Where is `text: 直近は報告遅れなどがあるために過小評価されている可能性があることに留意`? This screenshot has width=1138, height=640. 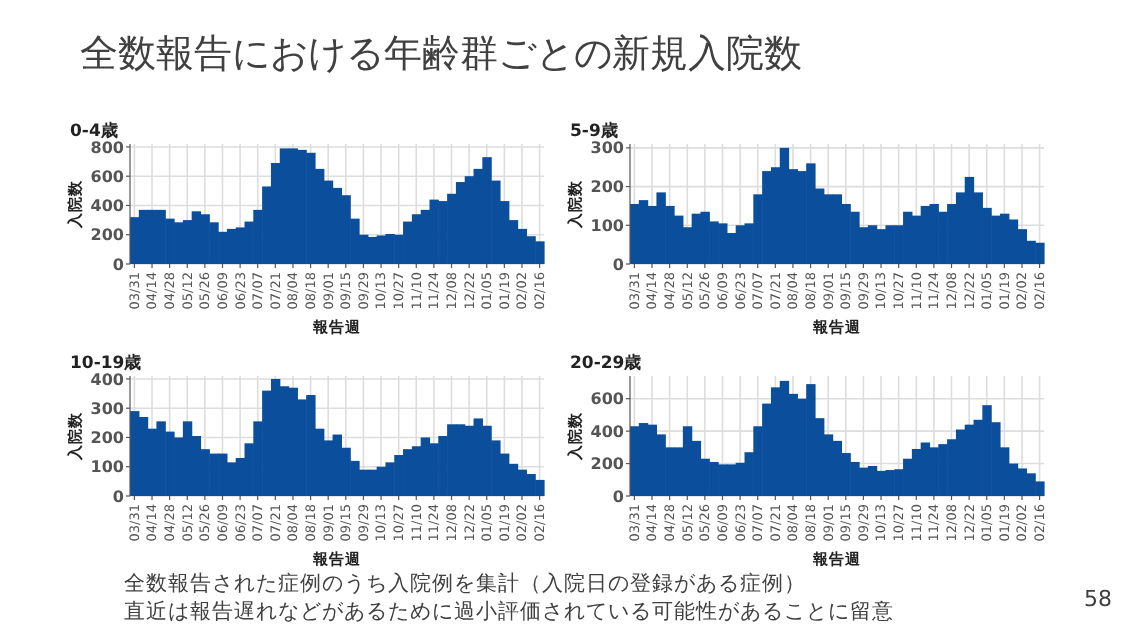 text: 直近は報告遅れなどがあるために過小評価されている可能性があることに留意 is located at coordinates (509, 611).